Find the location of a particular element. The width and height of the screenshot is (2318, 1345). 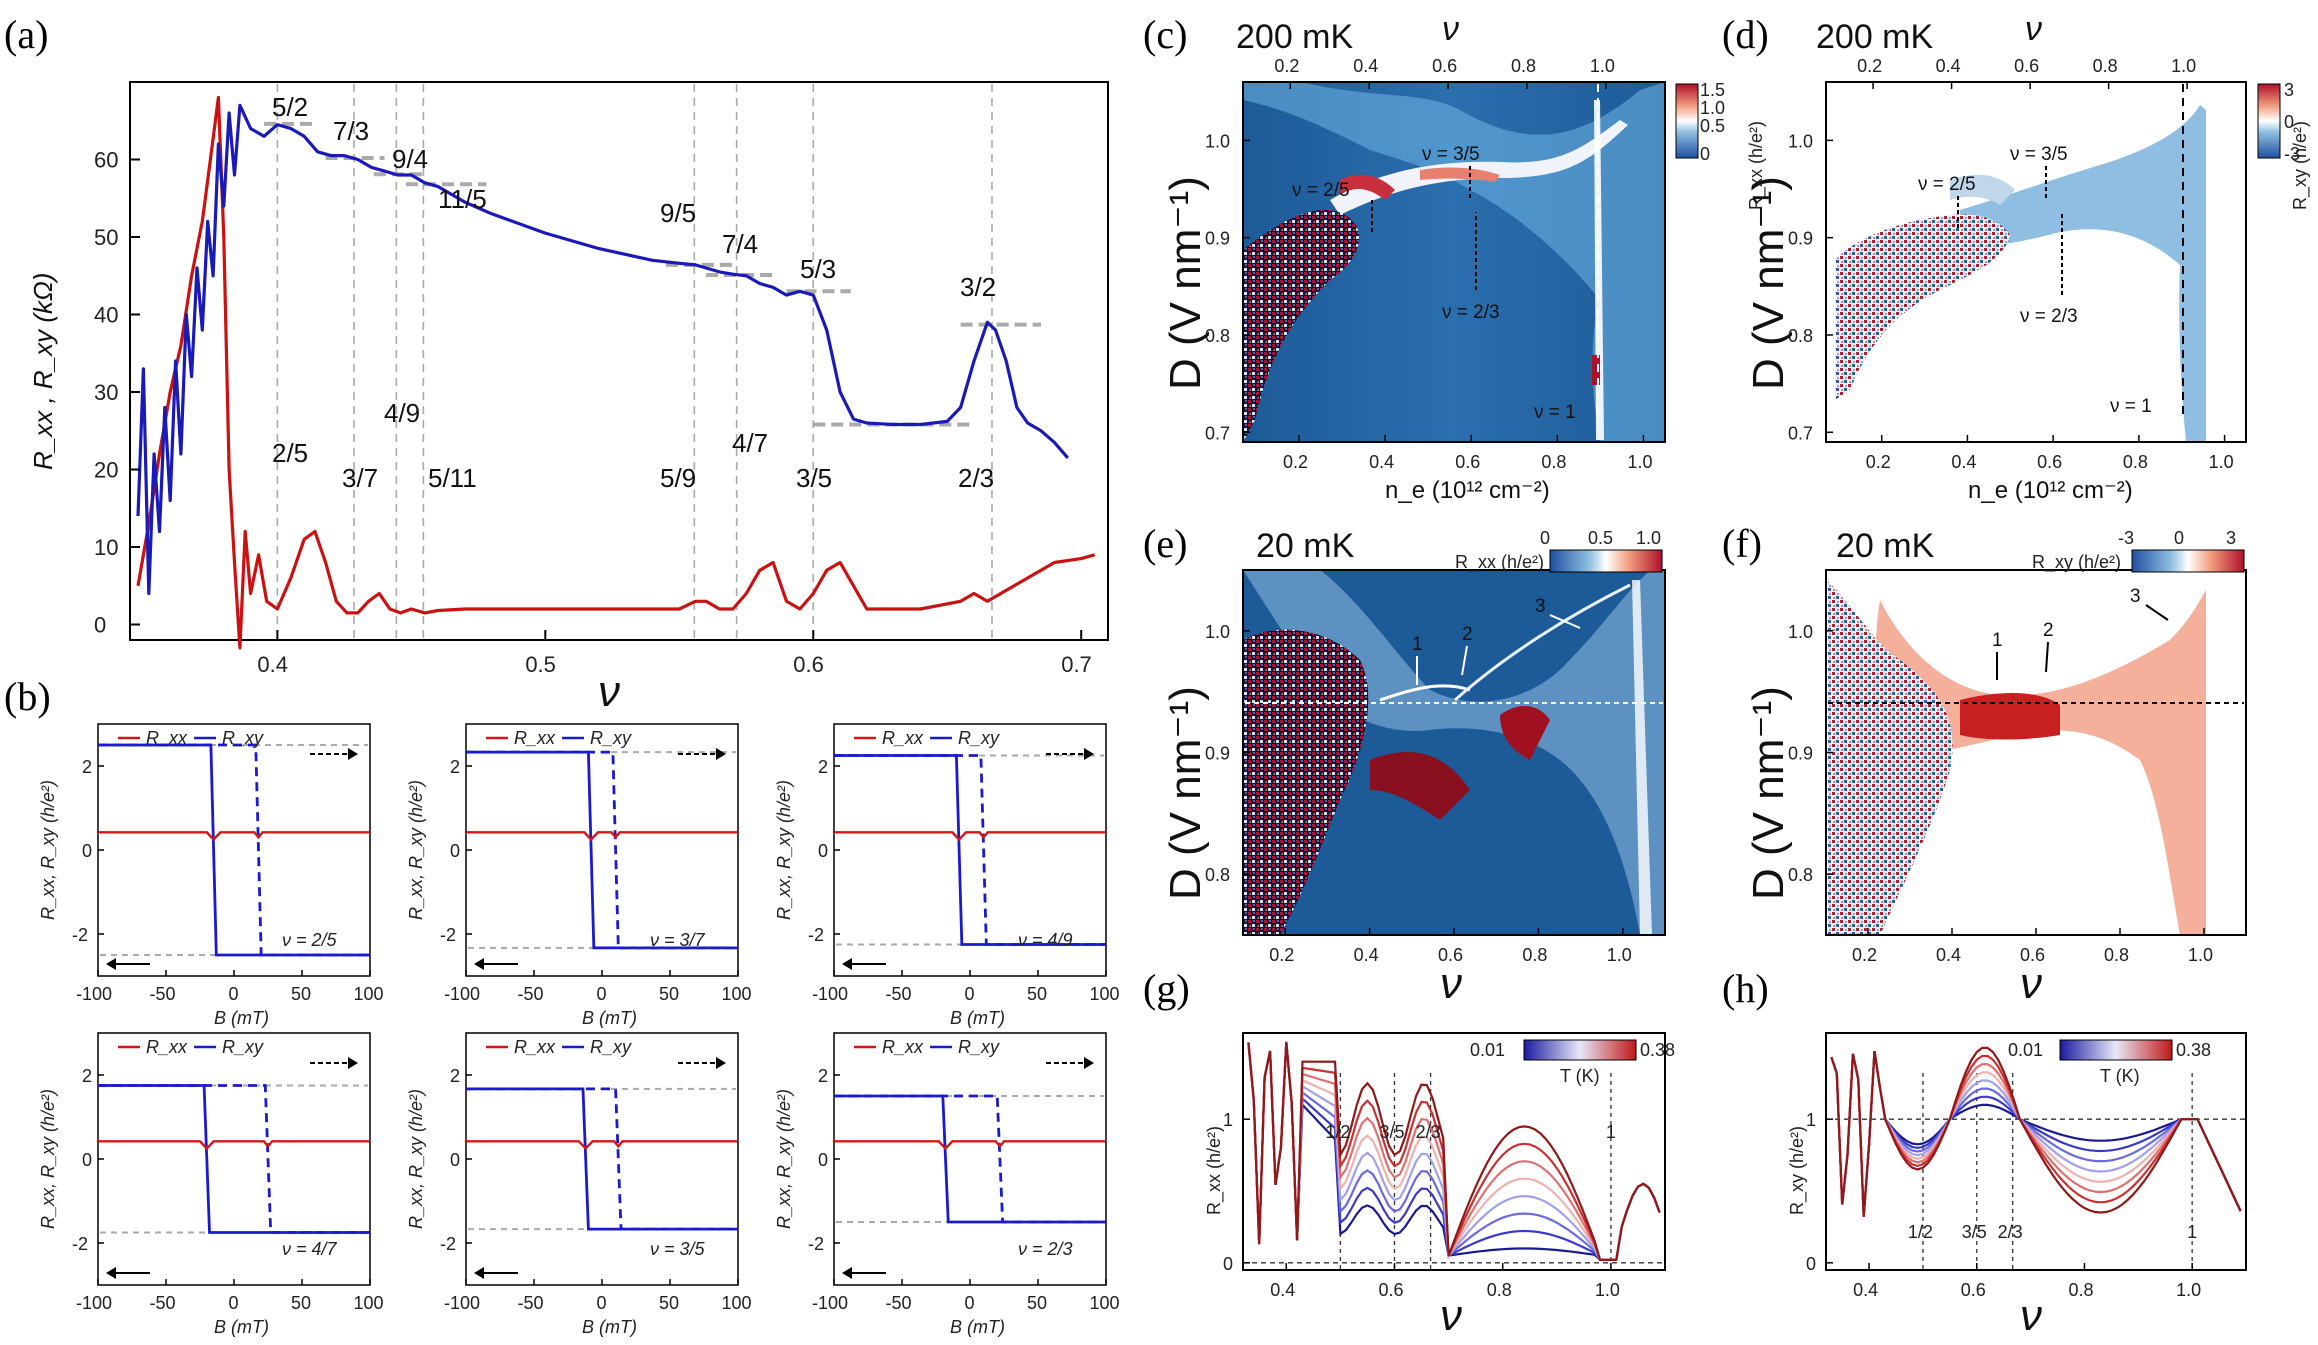

panel-g-ytick-label: 0 is located at coordinates (1228, 1264).